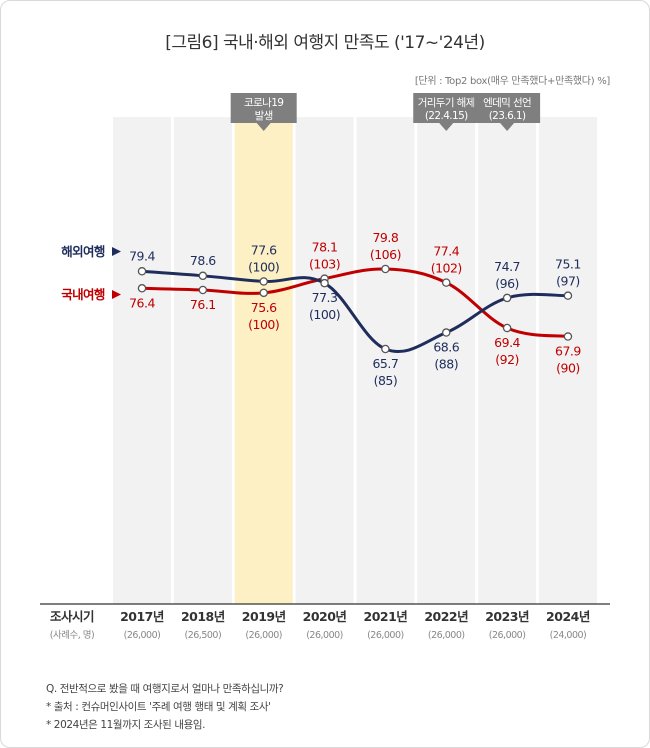  I want to click on x-header: 조사시기, so click(72, 616).